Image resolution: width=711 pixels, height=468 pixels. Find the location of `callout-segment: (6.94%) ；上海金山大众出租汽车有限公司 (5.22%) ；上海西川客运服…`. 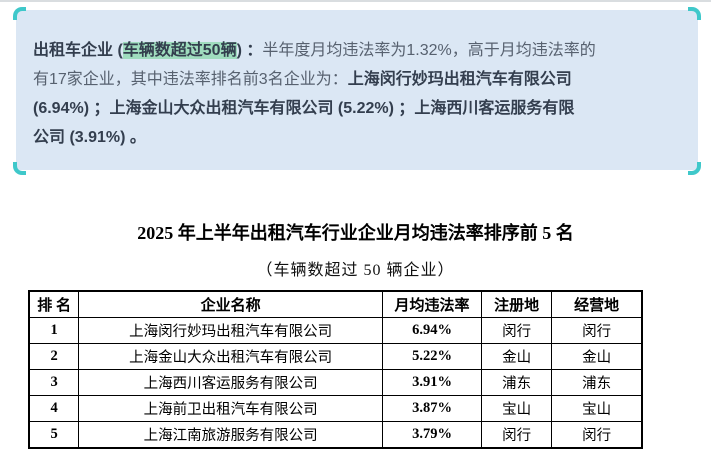

callout-segment: (6.94%) ；上海金山大众出租汽车有限公司 (5.22%) ；上海西川客运服… is located at coordinates (304, 108).